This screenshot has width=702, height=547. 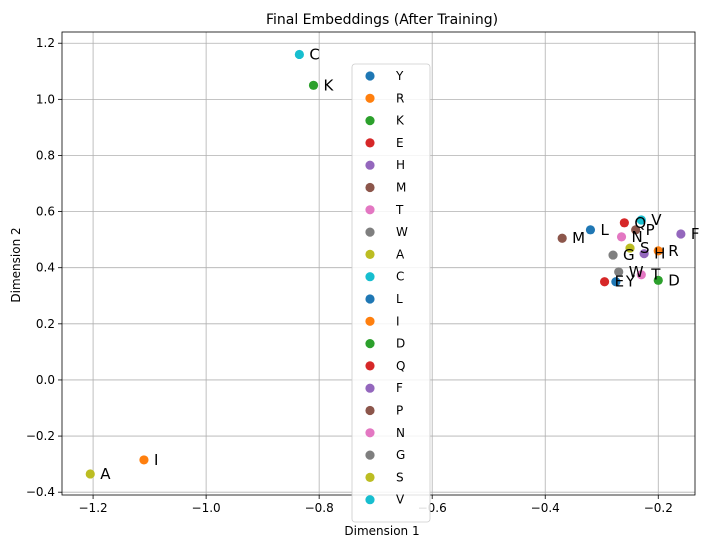 I want to click on point-g, so click(x=613, y=255).